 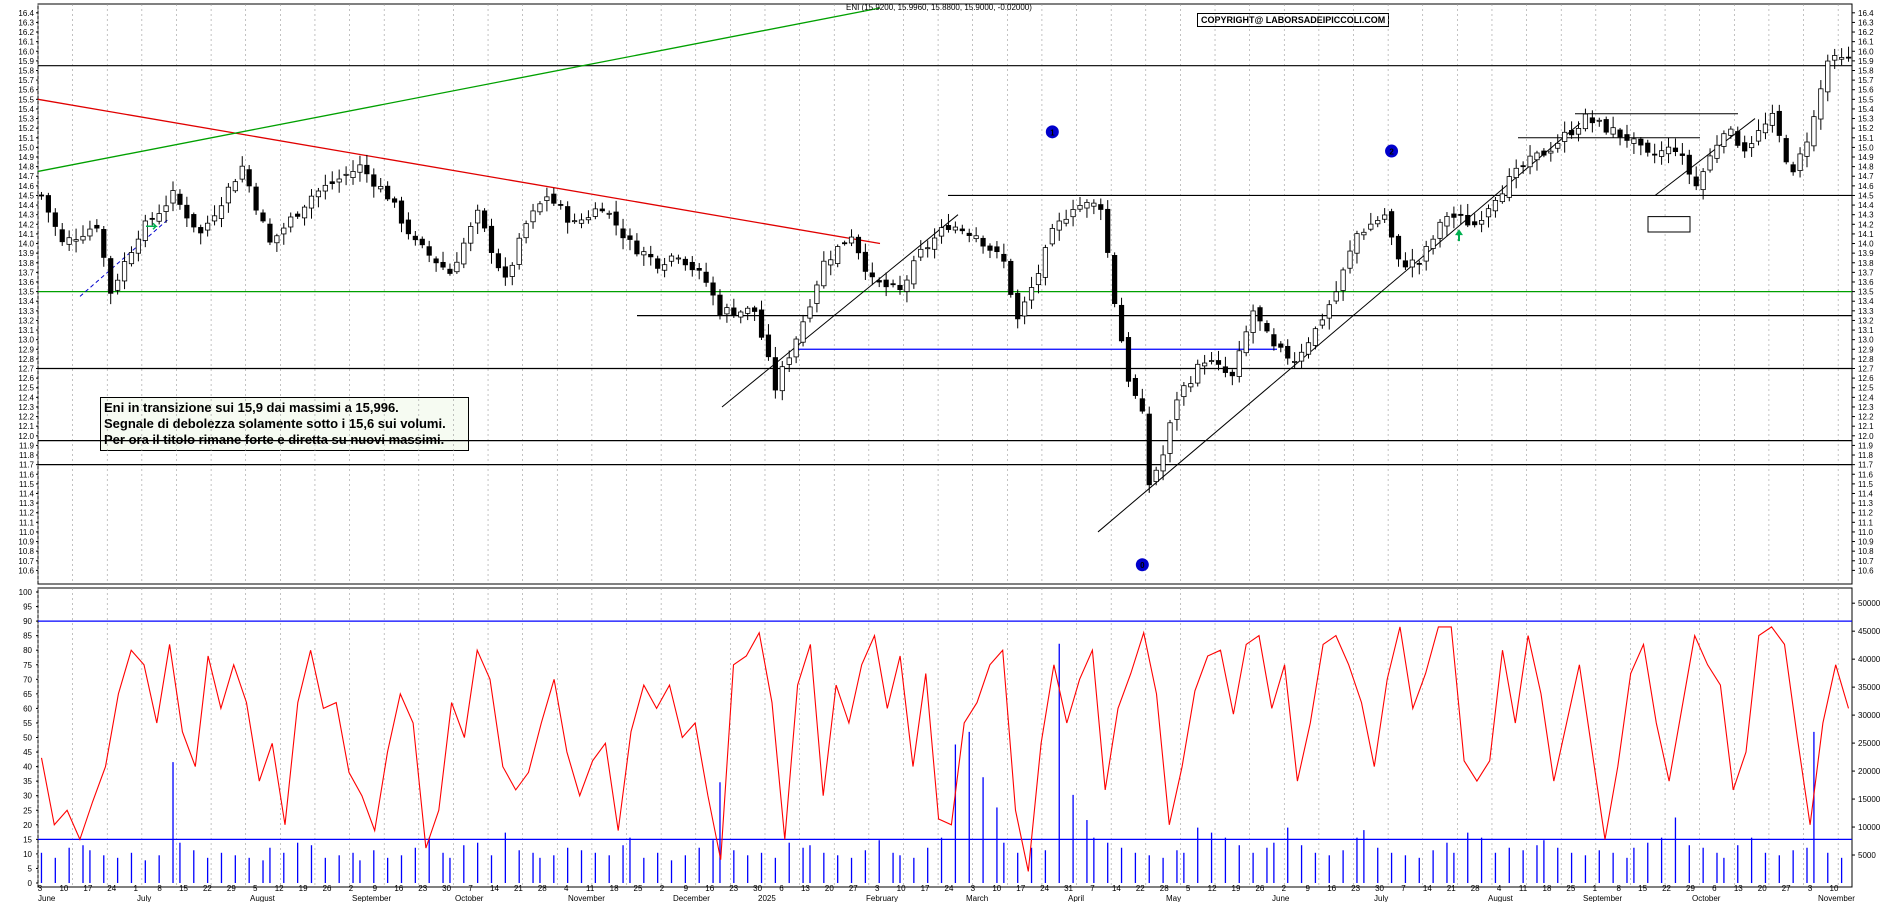 What do you see at coordinates (638, 888) in the screenshot?
I see `x-day-tick: 25` at bounding box center [638, 888].